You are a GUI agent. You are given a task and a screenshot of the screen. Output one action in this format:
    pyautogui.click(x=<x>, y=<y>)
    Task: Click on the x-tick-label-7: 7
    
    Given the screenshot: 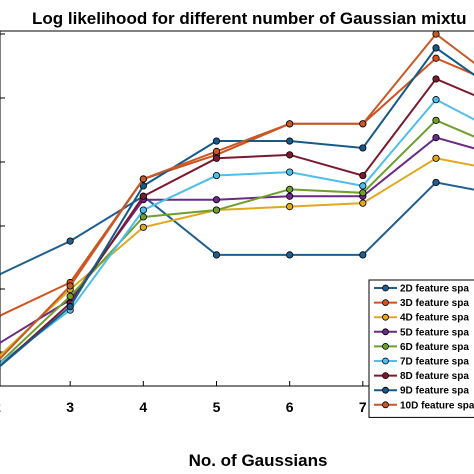 What is the action you would take?
    pyautogui.click(x=363, y=407)
    